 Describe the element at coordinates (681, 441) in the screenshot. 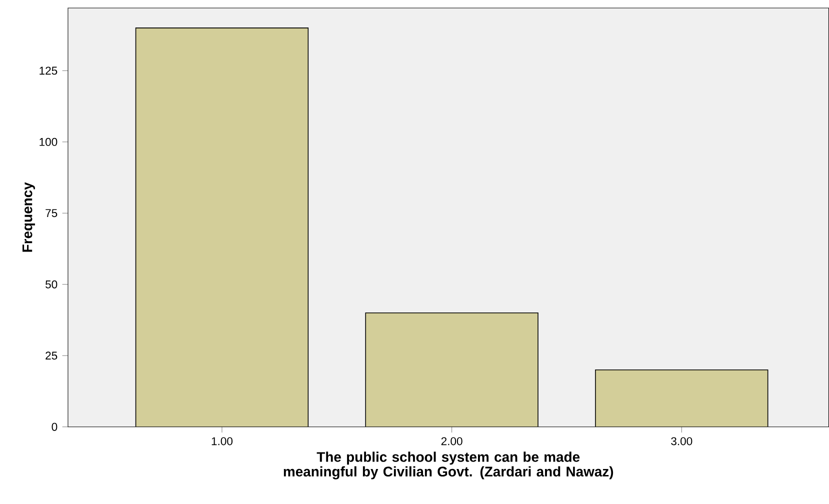

I see `x-tick-label: 3.00` at that location.